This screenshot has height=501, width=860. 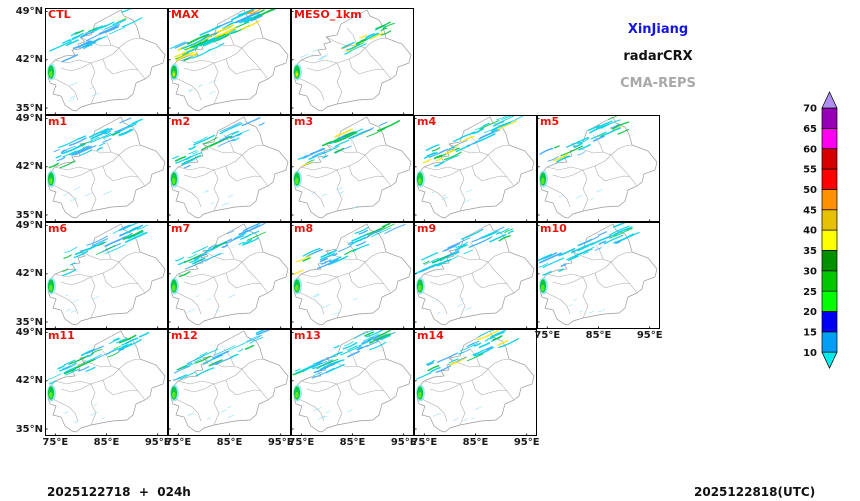 What do you see at coordinates (550, 121) in the screenshot?
I see `panel-label-m5: m5` at bounding box center [550, 121].